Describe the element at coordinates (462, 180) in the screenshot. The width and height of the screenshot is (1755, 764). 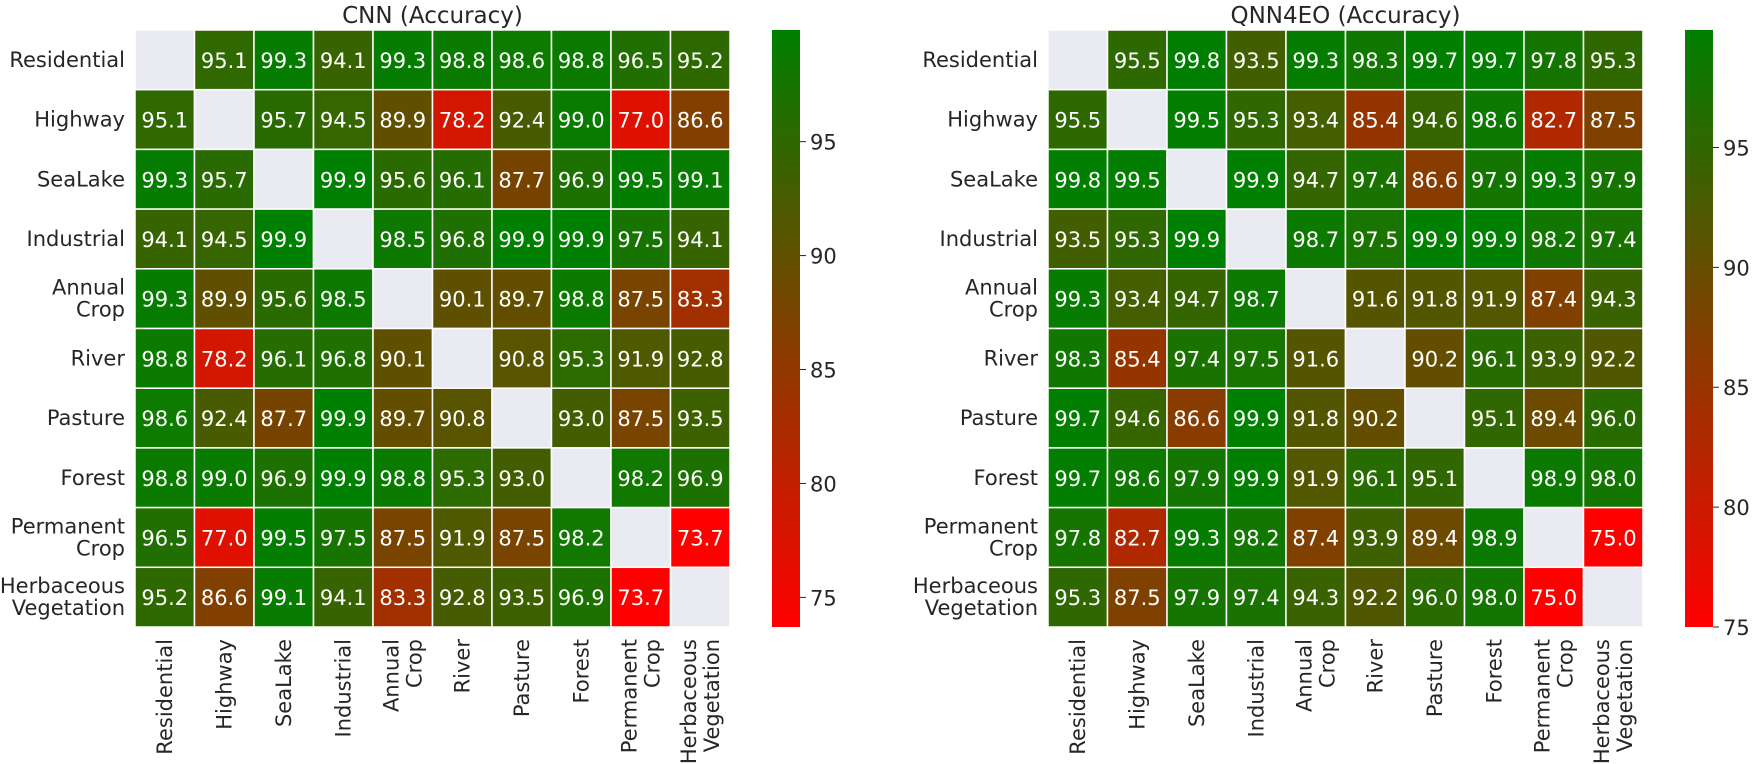
I see `cell-value-label: 96.1` at that location.